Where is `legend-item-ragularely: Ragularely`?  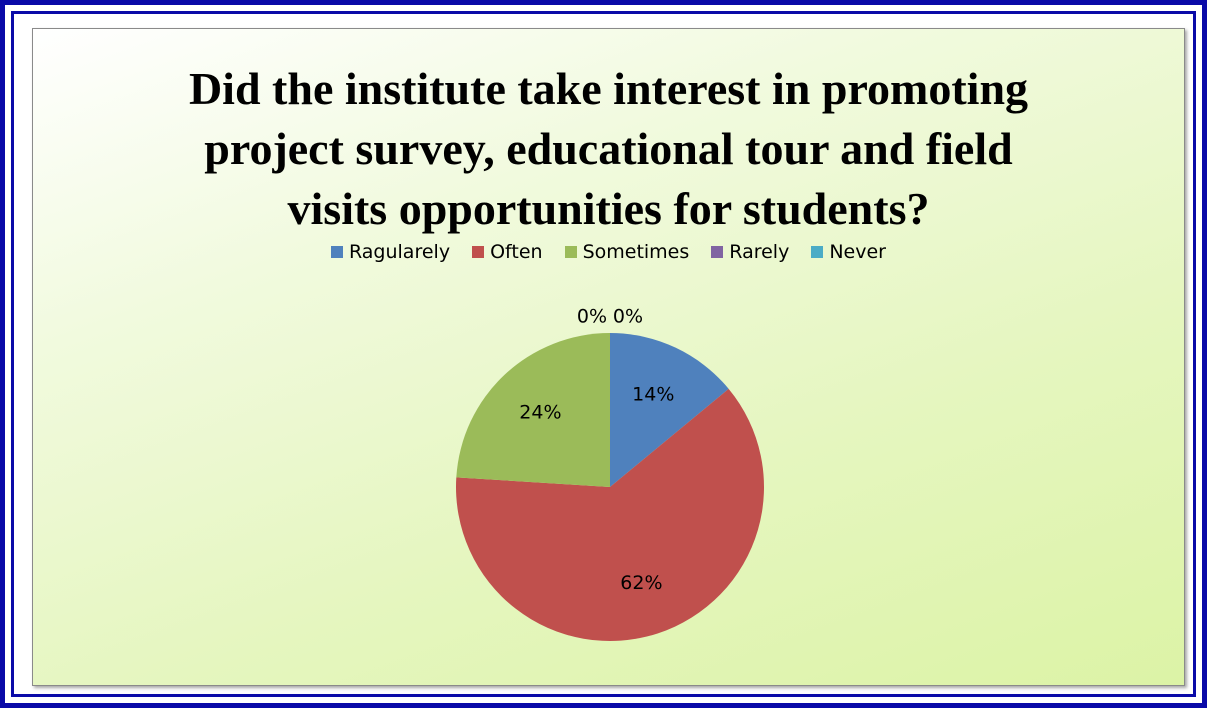
legend-item-ragularely: Ragularely is located at coordinates (390, 252).